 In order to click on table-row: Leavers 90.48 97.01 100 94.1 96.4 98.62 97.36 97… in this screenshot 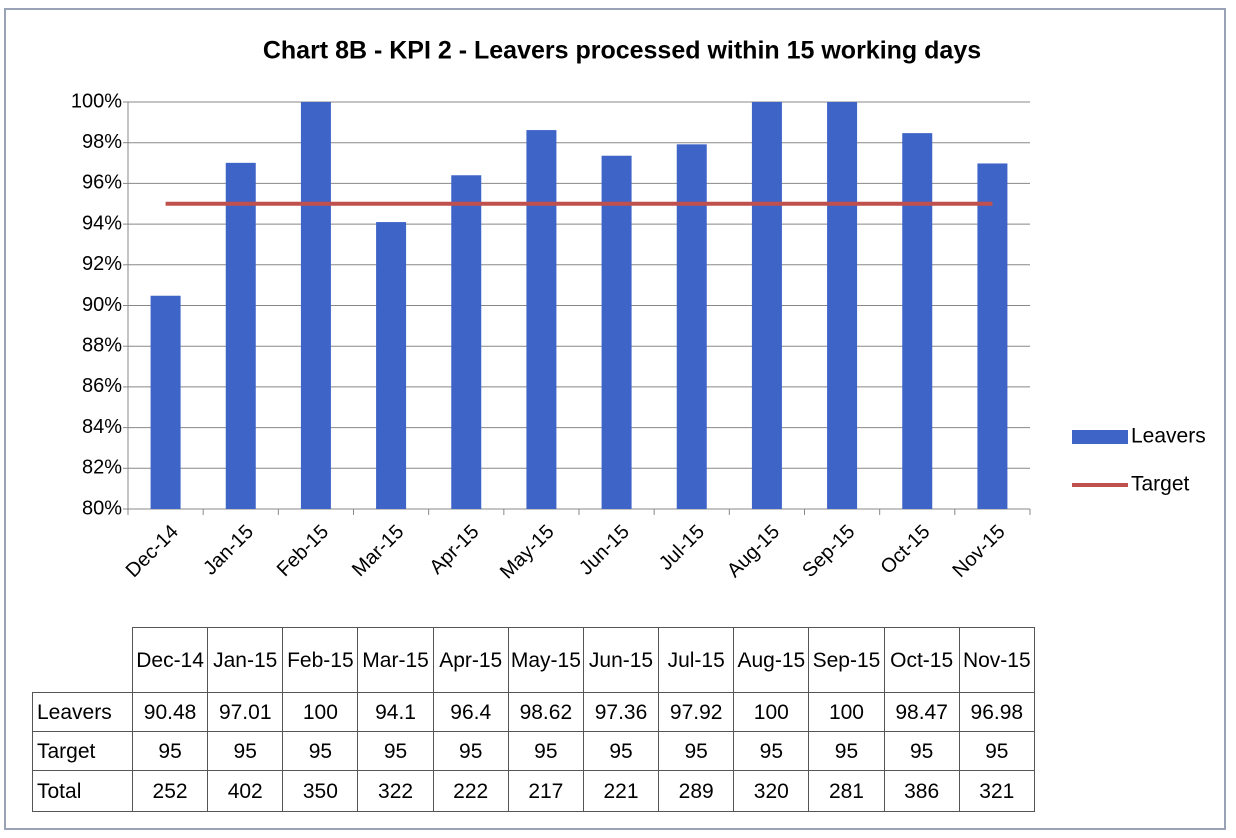, I will do `click(533, 712)`.